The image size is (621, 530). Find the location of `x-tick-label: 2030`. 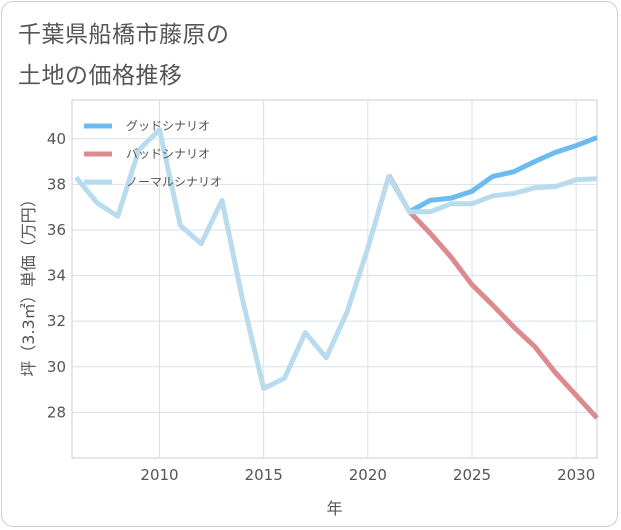

x-tick-label: 2030 is located at coordinates (576, 475).